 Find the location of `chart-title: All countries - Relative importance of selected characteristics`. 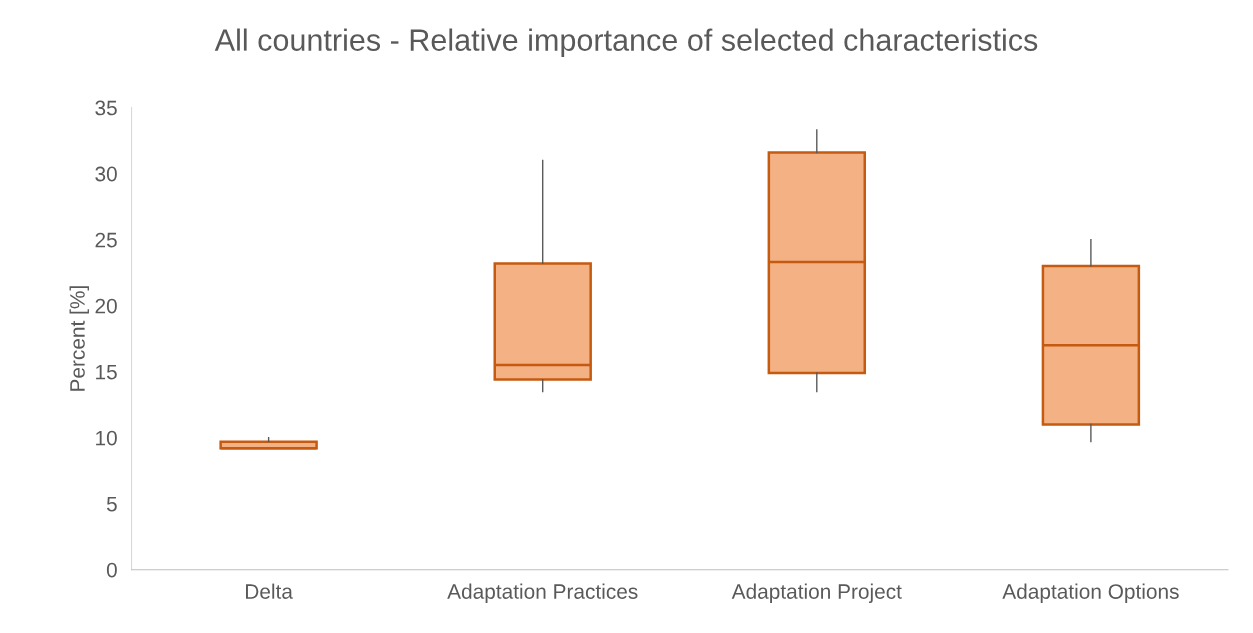

chart-title: All countries - Relative importance of selected characteristics is located at coordinates (626, 42).